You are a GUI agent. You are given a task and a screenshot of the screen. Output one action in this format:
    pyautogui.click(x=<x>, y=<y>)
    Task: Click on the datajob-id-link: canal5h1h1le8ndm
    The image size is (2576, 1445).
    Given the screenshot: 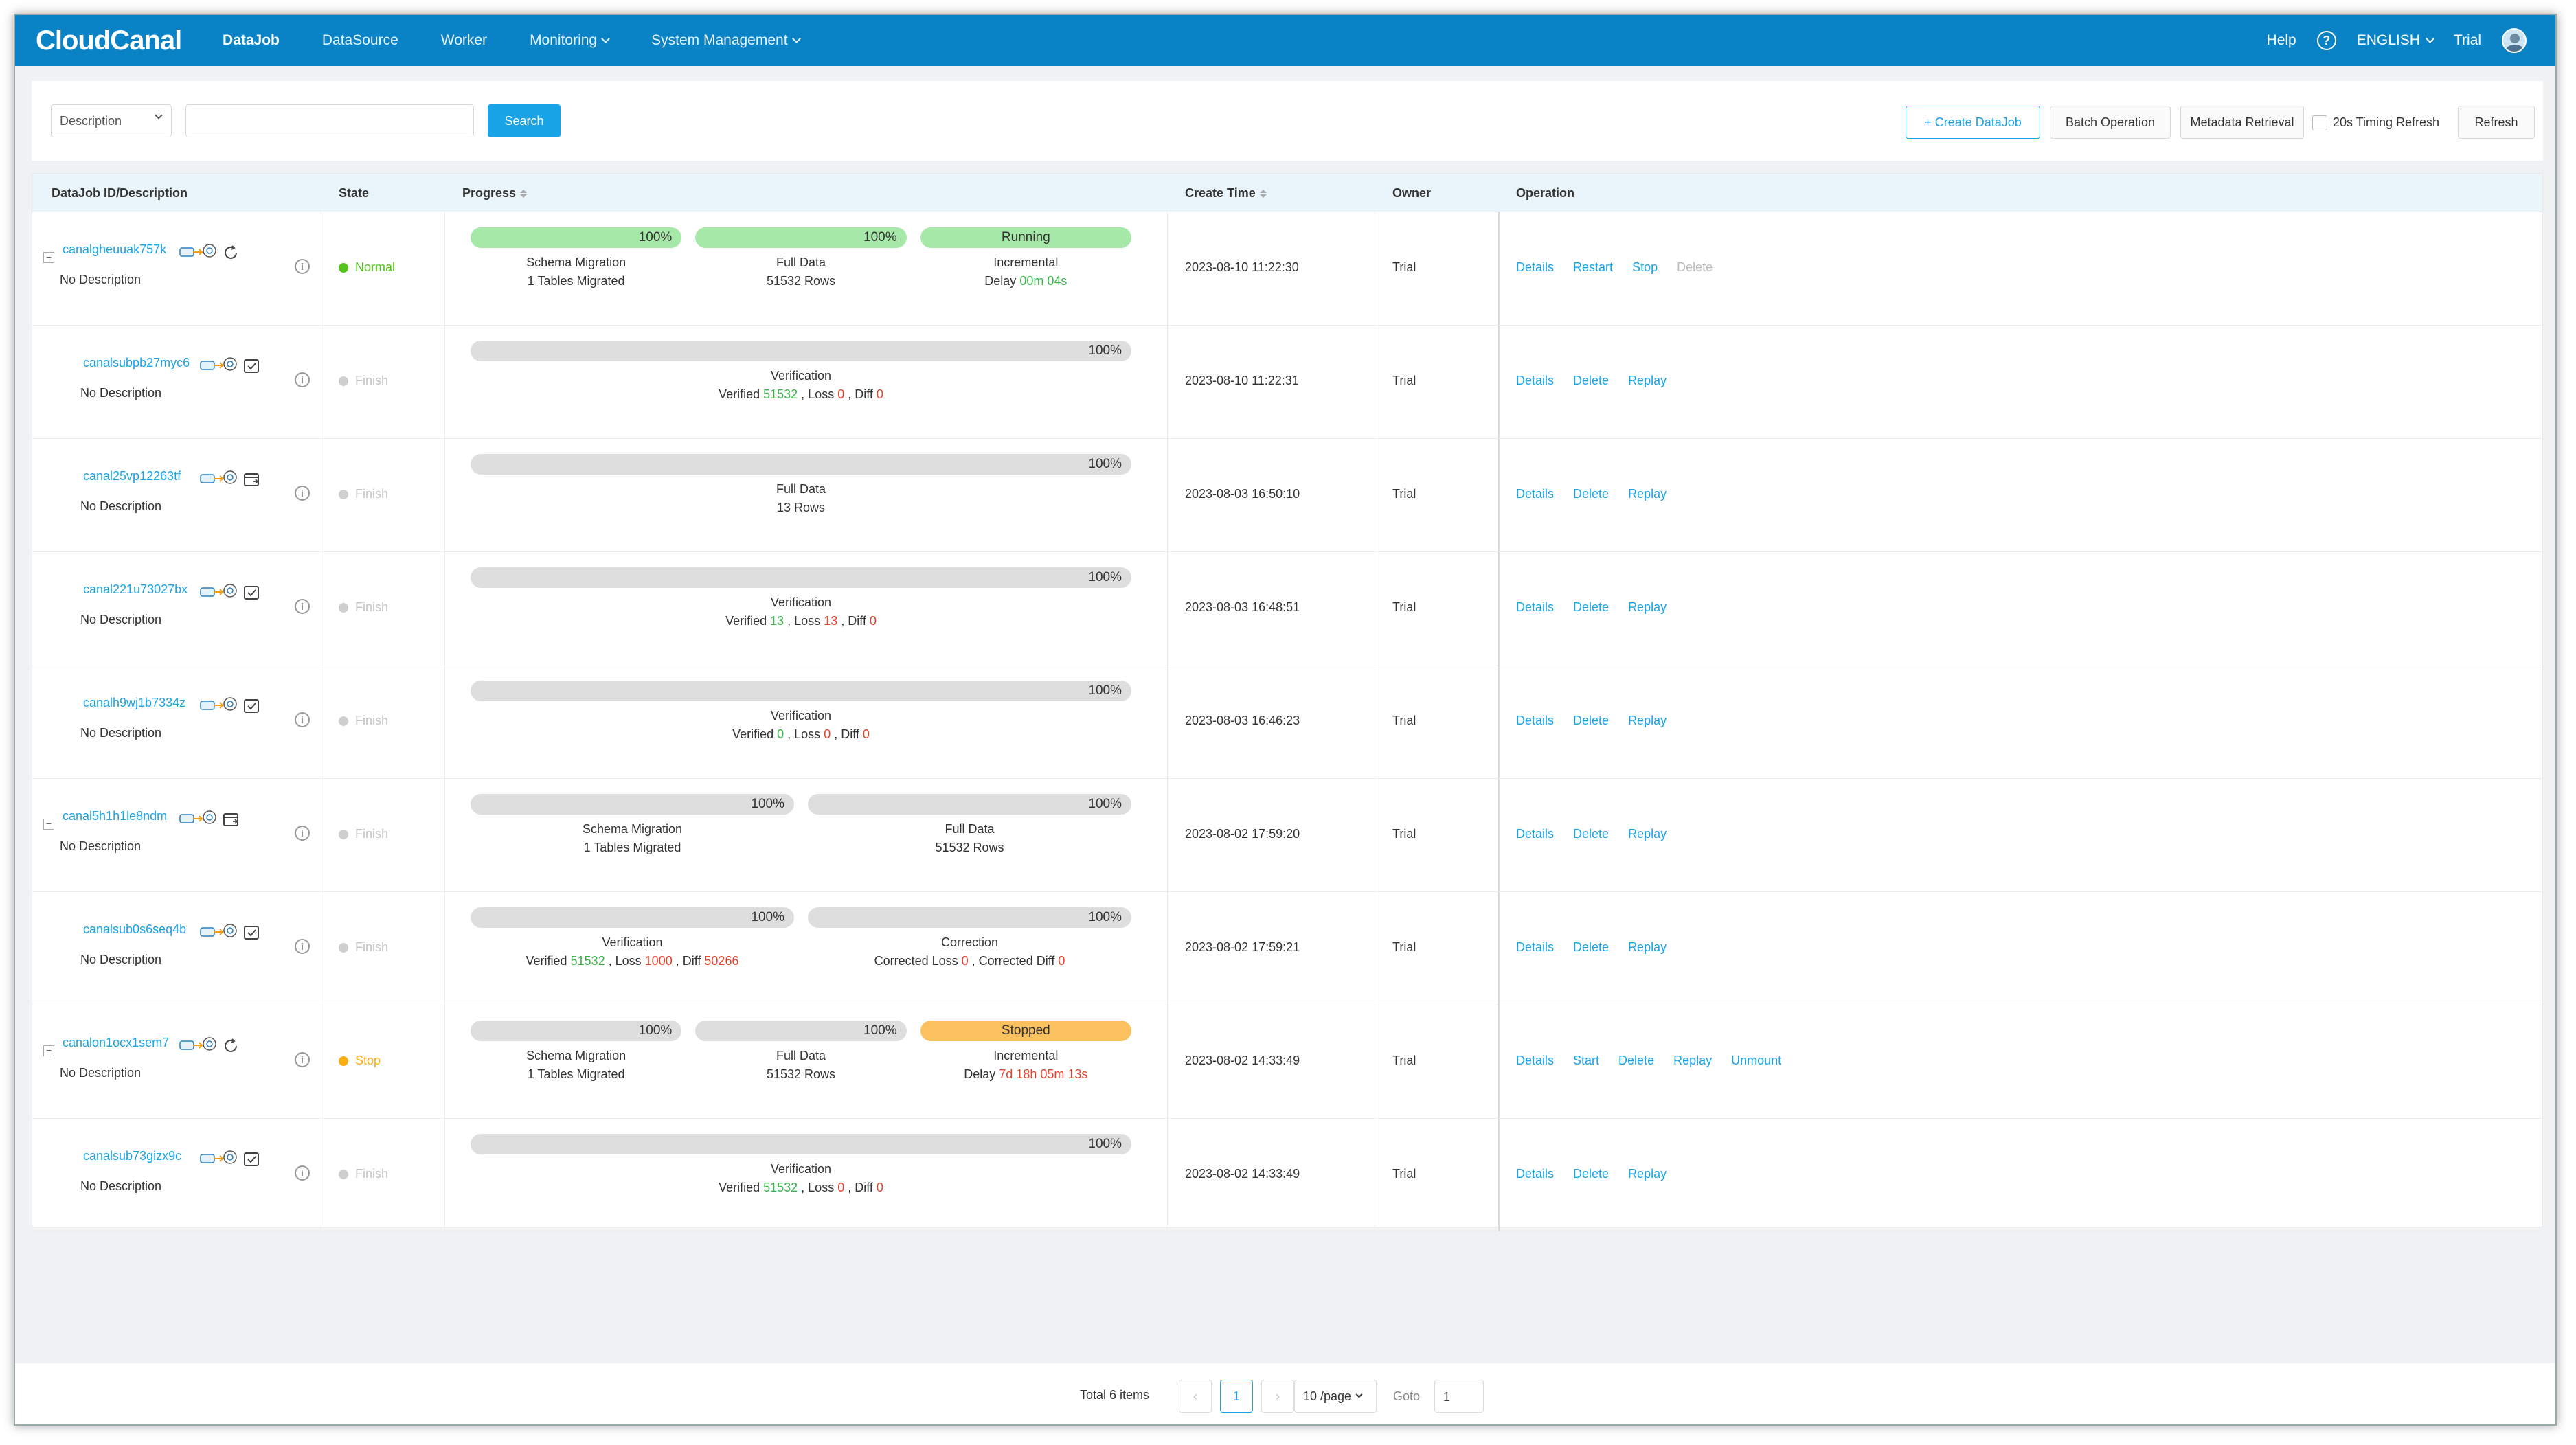 What is the action you would take?
    pyautogui.click(x=115, y=816)
    